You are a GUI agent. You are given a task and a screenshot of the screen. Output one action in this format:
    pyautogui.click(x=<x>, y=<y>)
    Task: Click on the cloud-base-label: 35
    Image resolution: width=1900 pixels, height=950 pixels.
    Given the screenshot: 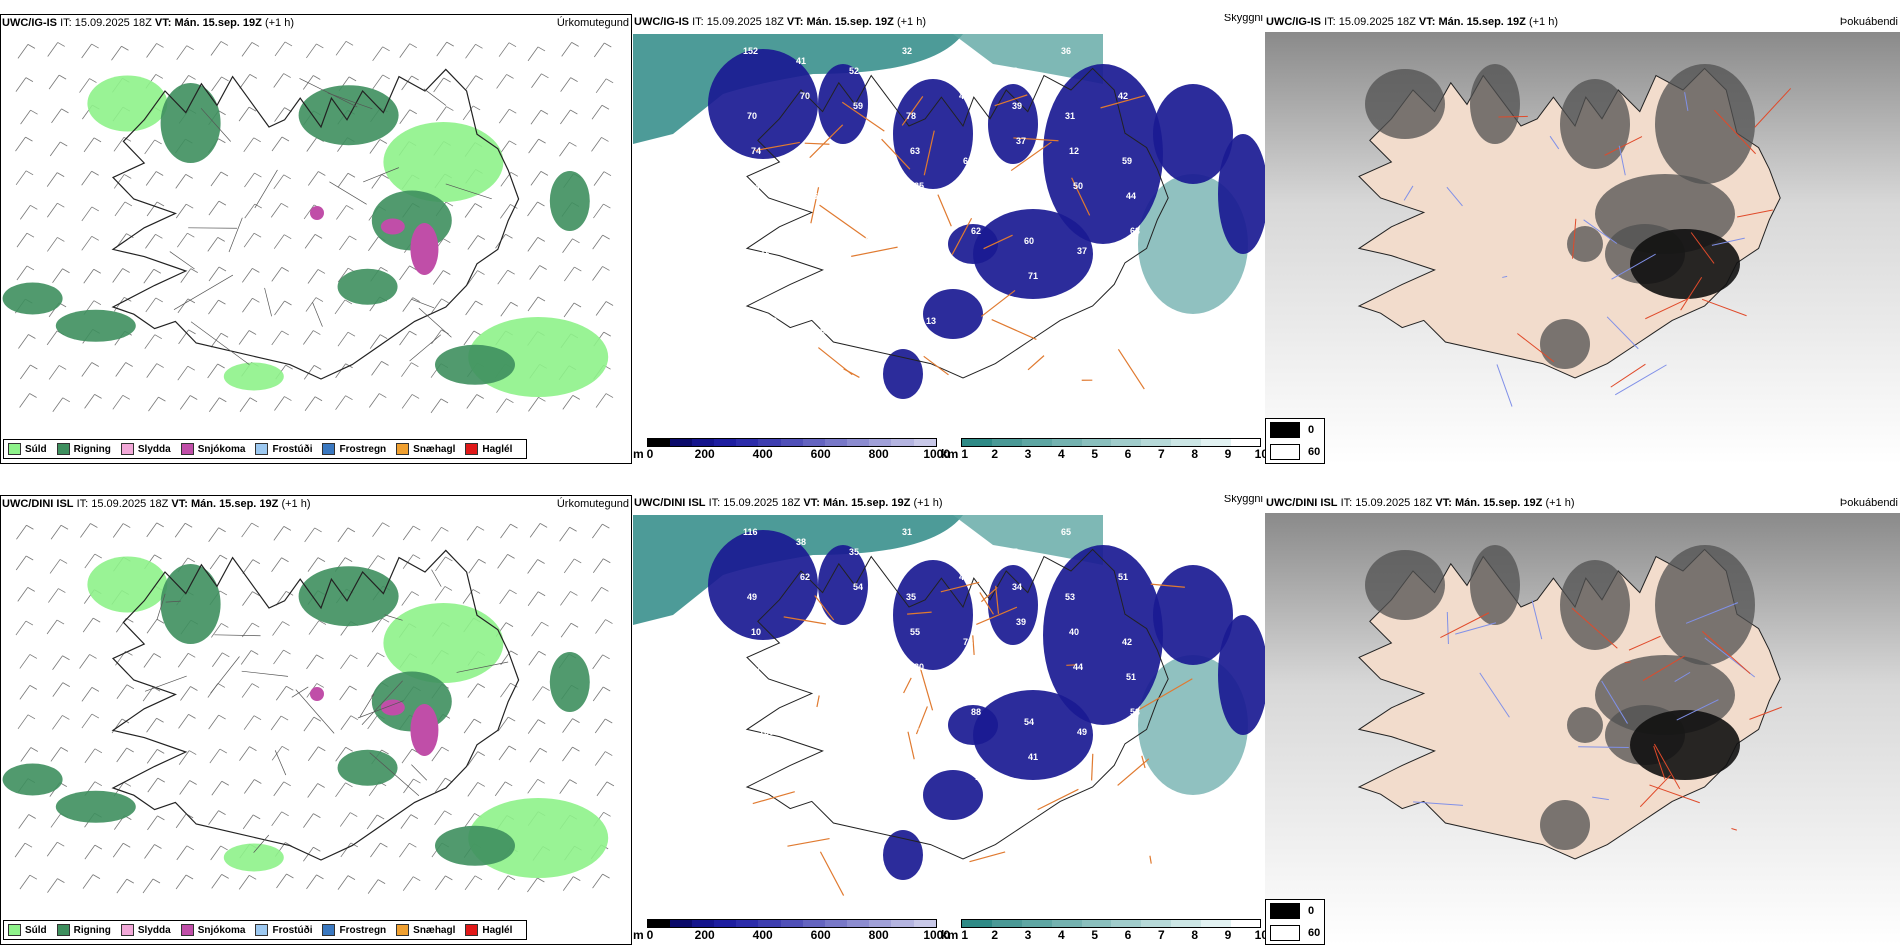 What is the action you would take?
    pyautogui.click(x=919, y=186)
    